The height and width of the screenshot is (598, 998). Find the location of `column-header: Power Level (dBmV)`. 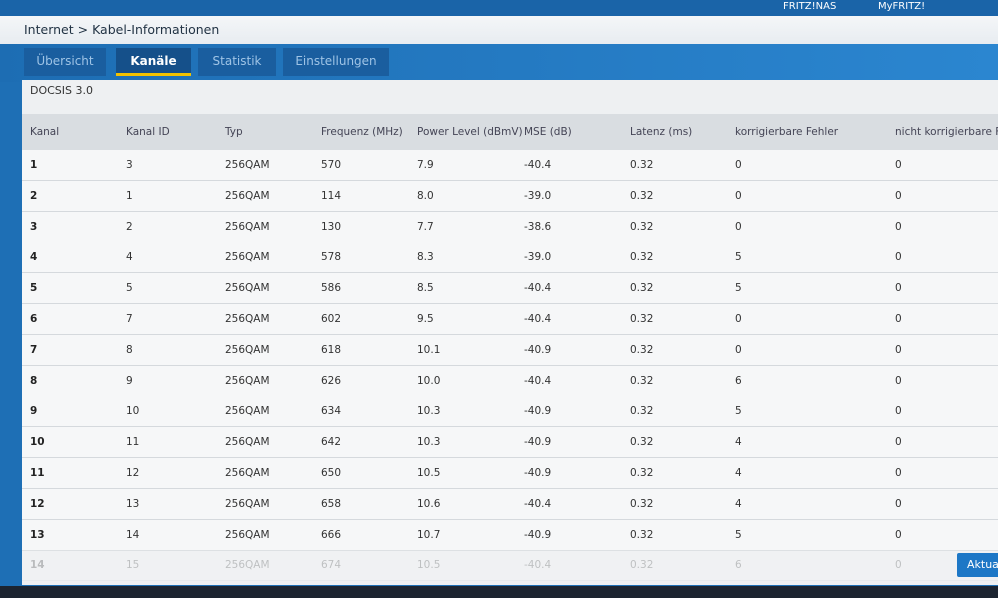

column-header: Power Level (dBmV) is located at coordinates (470, 132).